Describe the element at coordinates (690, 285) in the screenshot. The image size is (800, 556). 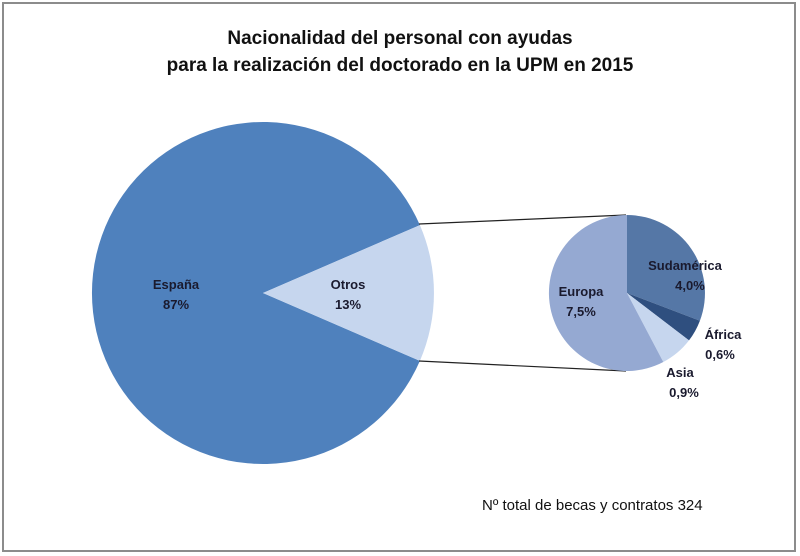
I see `label-sudamerica-pct: 4,0%` at that location.